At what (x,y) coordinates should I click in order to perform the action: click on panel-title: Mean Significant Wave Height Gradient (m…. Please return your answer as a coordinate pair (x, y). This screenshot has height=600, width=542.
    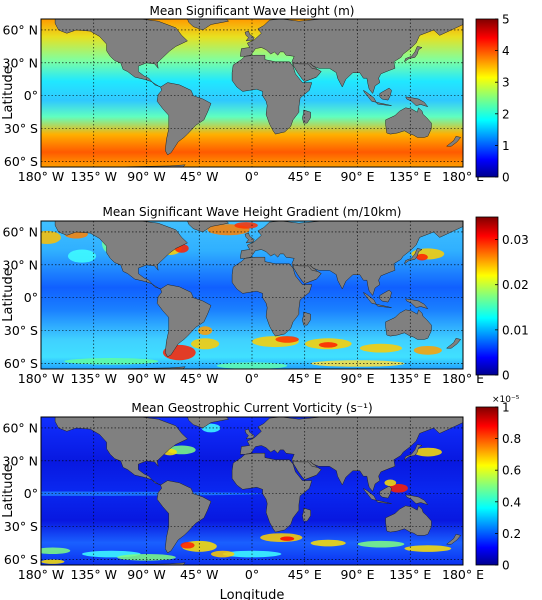
    Looking at the image, I should click on (252, 212).